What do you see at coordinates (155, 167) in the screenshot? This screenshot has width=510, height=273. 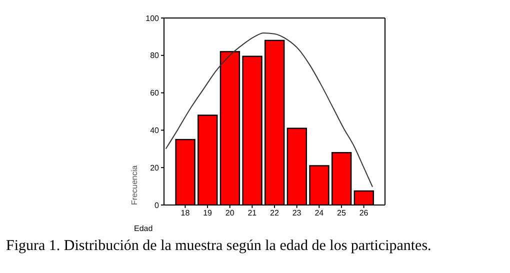 I see `y-tick-label: 20` at bounding box center [155, 167].